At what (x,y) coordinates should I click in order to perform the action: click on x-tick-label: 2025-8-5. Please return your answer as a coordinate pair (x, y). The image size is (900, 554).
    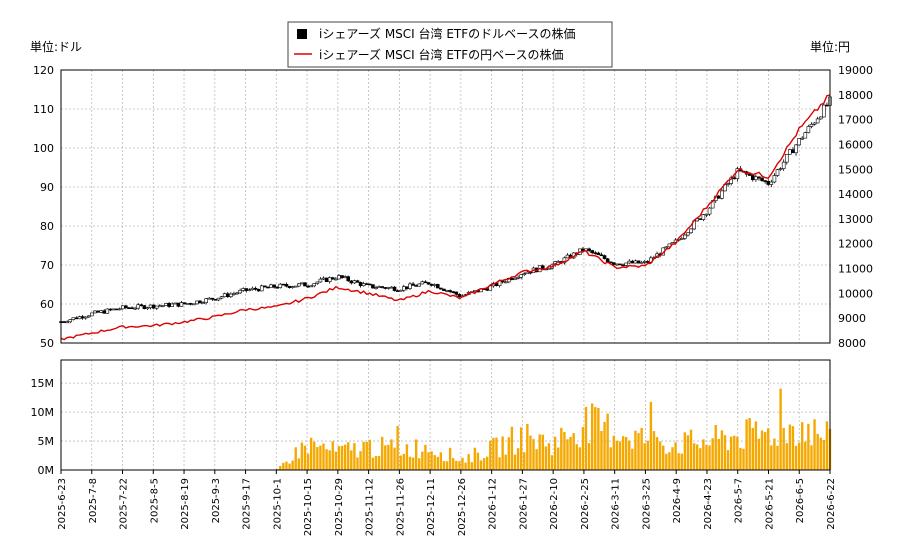
    Looking at the image, I should click on (154, 500).